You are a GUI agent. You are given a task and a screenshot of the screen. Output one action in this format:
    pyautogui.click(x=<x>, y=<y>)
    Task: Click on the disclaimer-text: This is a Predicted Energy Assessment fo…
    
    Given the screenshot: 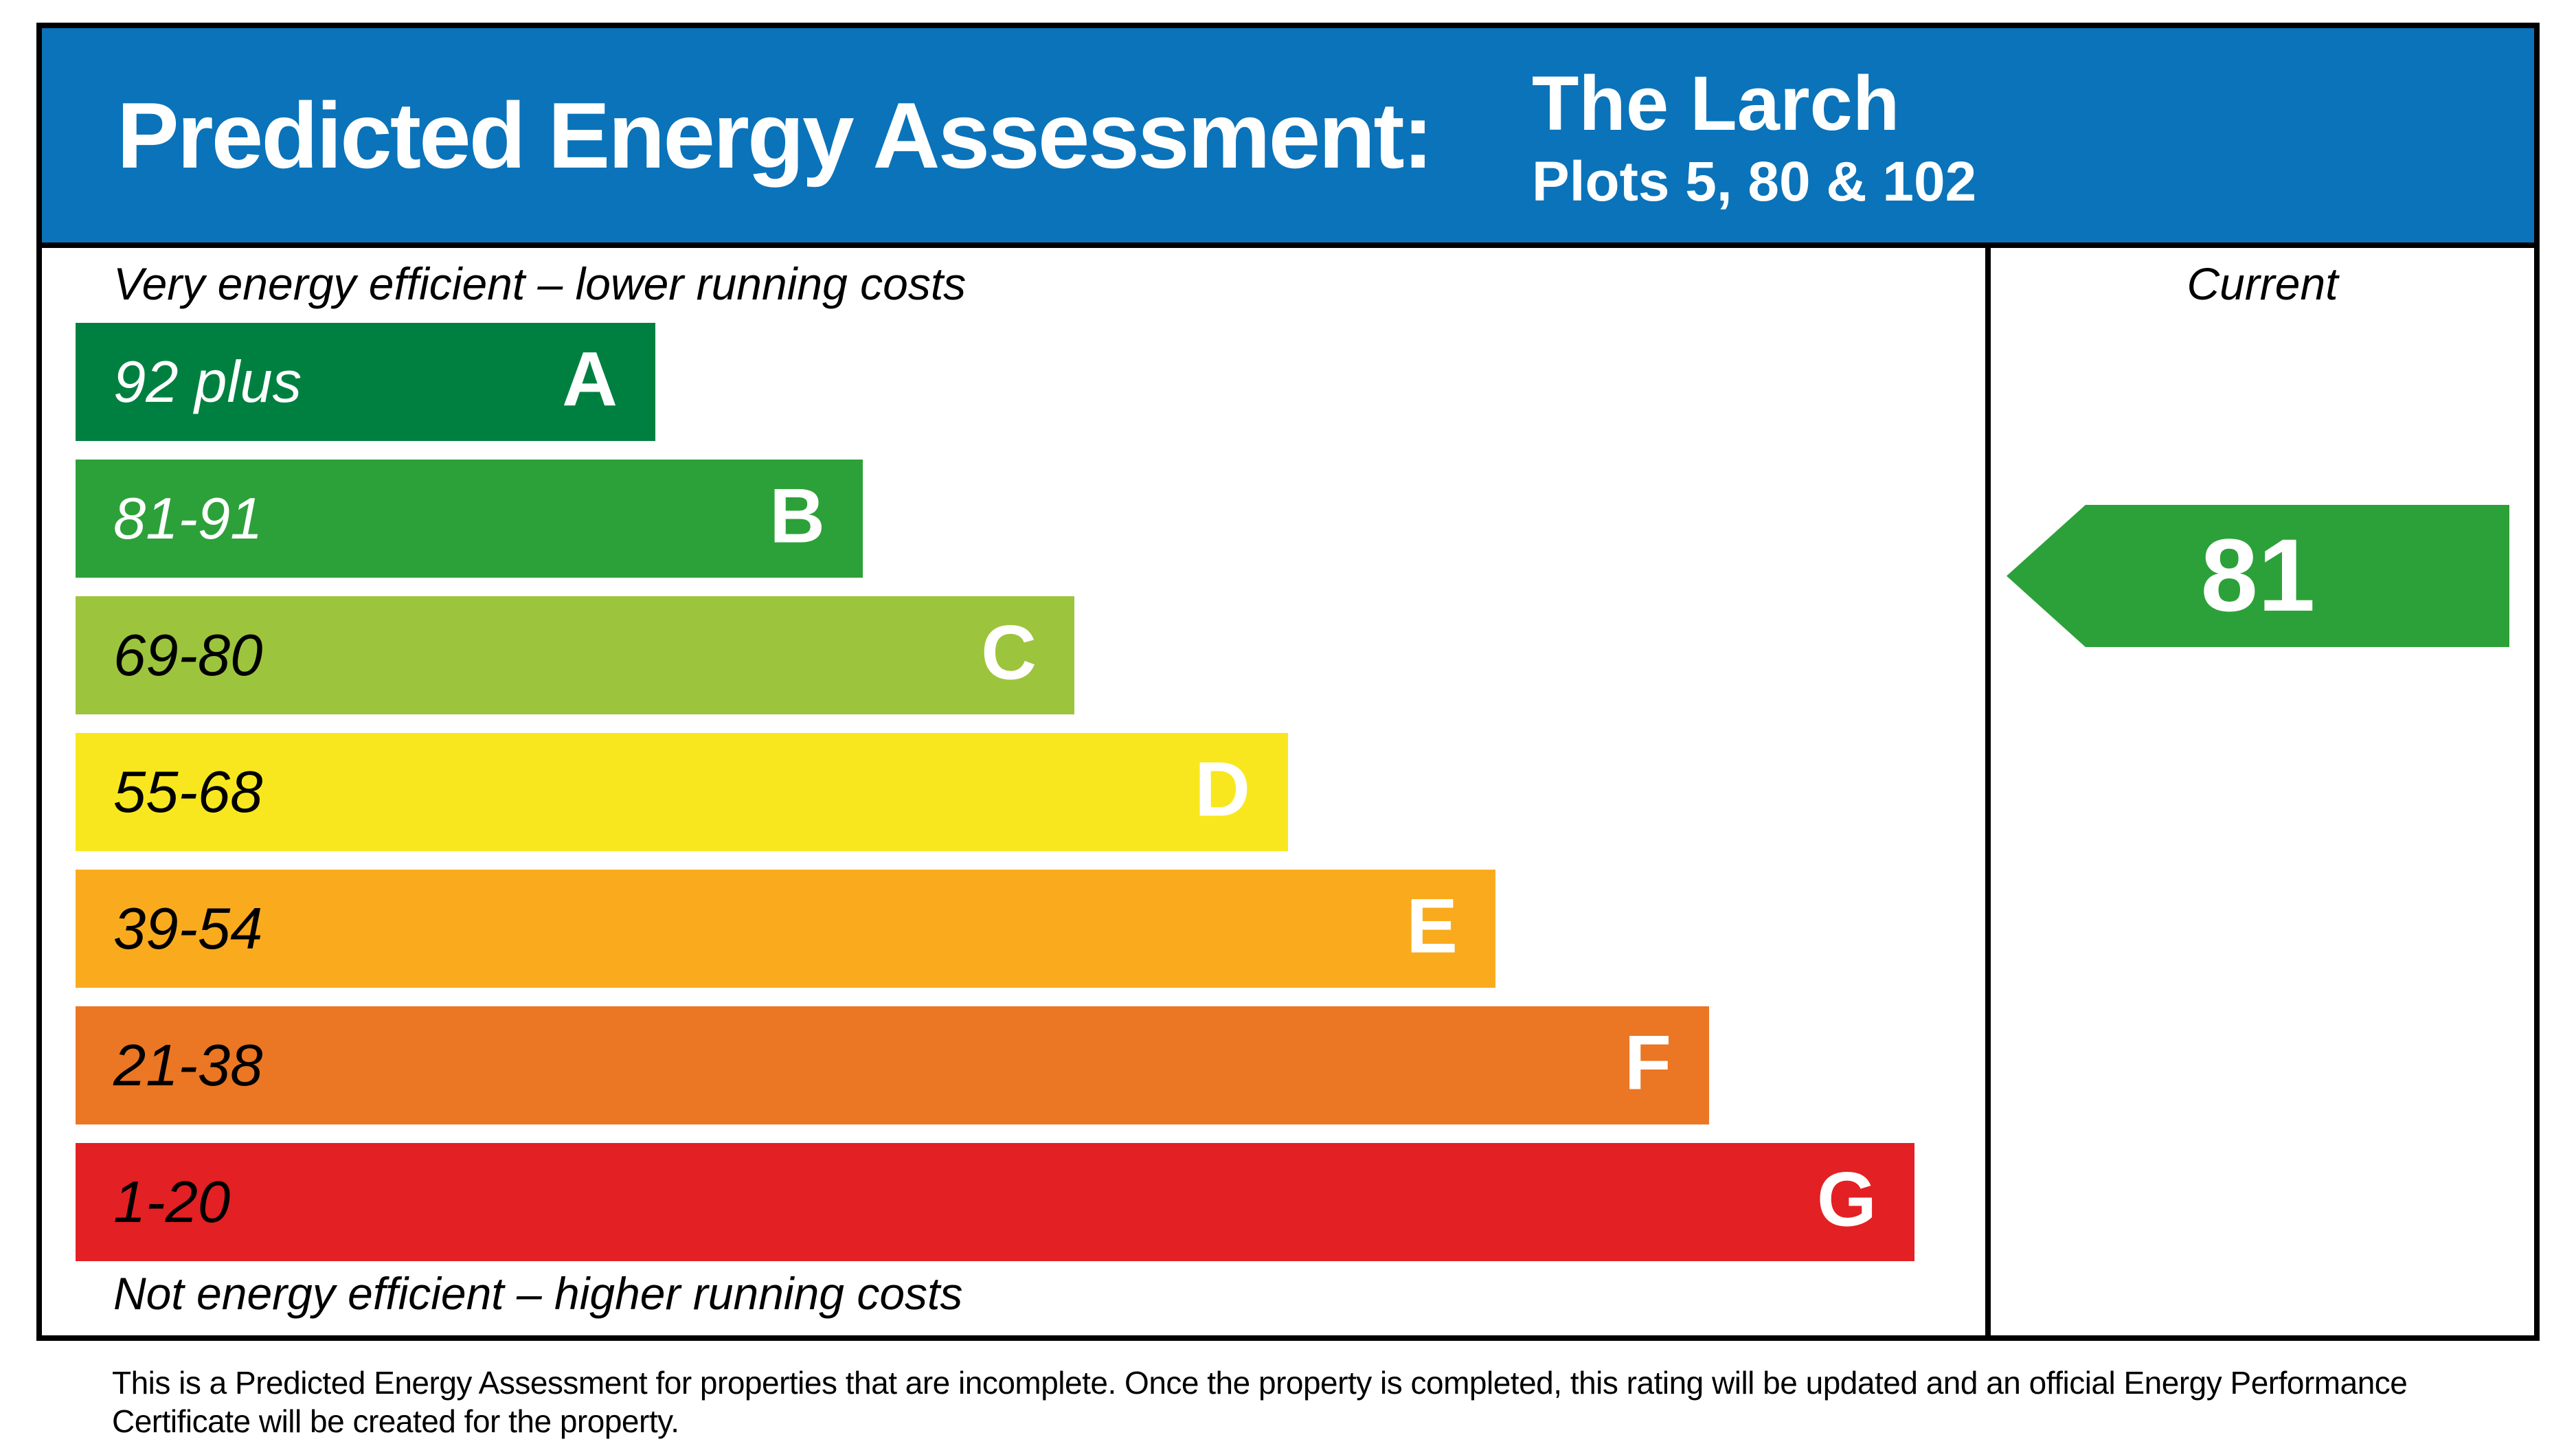 What is the action you would take?
    pyautogui.click(x=1260, y=1402)
    